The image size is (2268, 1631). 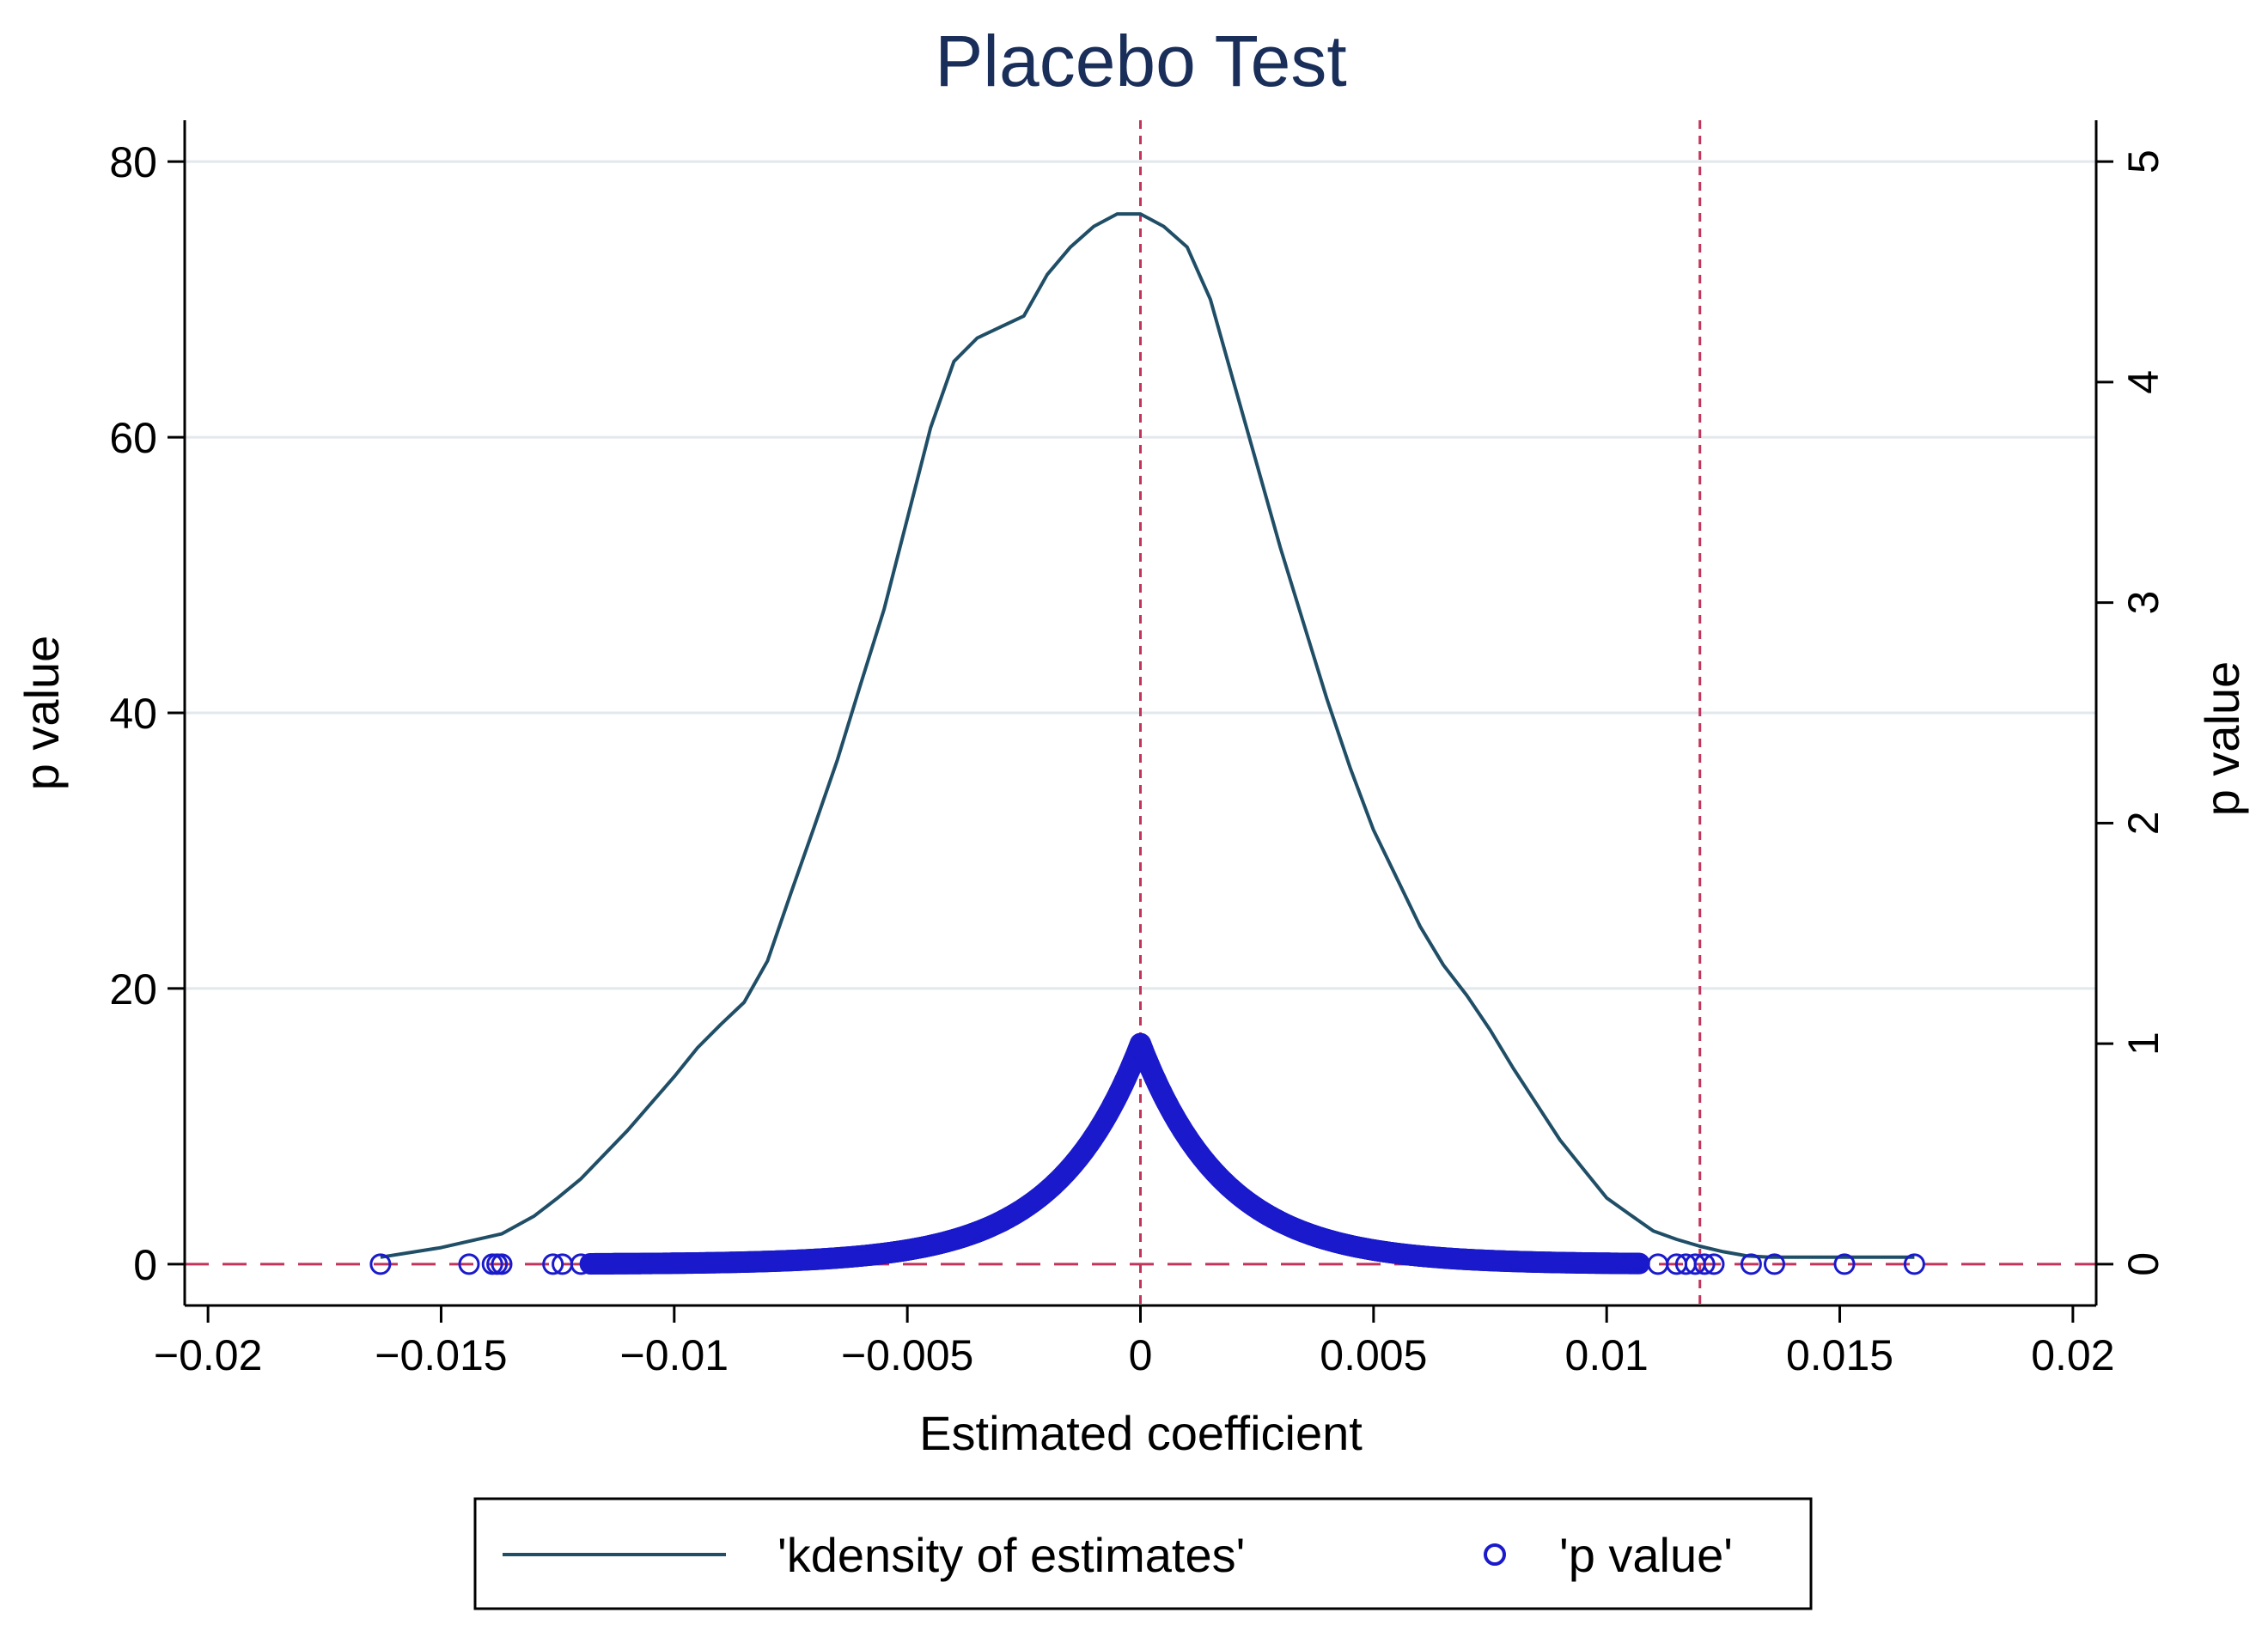 I want to click on x-tick-label: −0.005, so click(x=907, y=1355).